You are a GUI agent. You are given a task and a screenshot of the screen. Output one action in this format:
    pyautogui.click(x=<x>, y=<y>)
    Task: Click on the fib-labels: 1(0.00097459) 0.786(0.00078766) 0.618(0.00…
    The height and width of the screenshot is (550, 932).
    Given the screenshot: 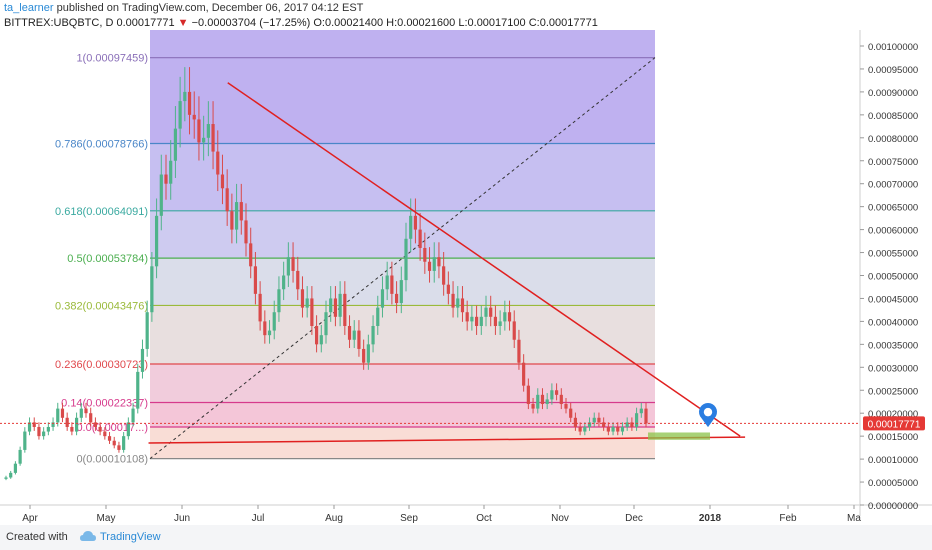 What is the action you would take?
    pyautogui.click(x=101, y=259)
    